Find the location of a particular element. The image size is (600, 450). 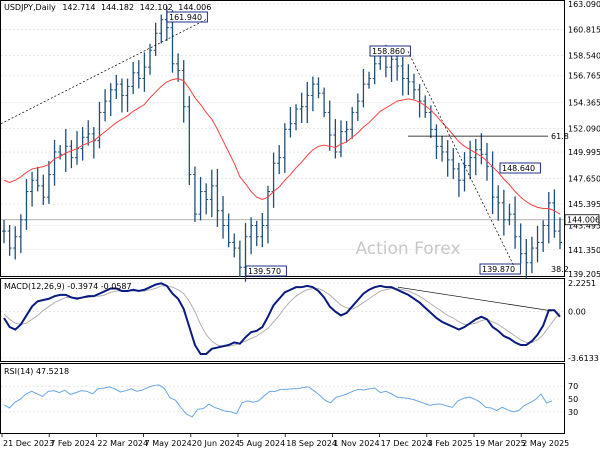

rsi-line is located at coordinates (278, 401).